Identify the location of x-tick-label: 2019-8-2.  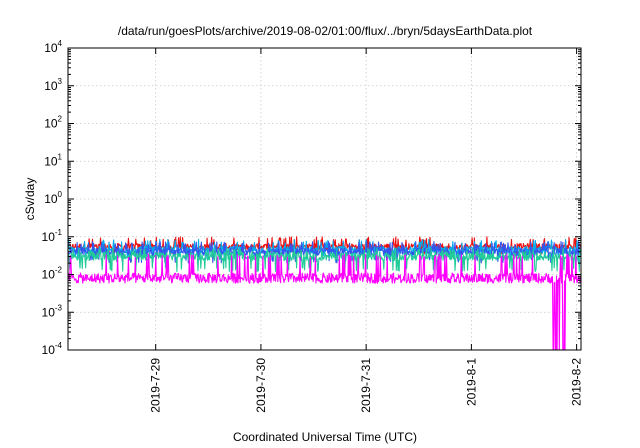
(577, 382).